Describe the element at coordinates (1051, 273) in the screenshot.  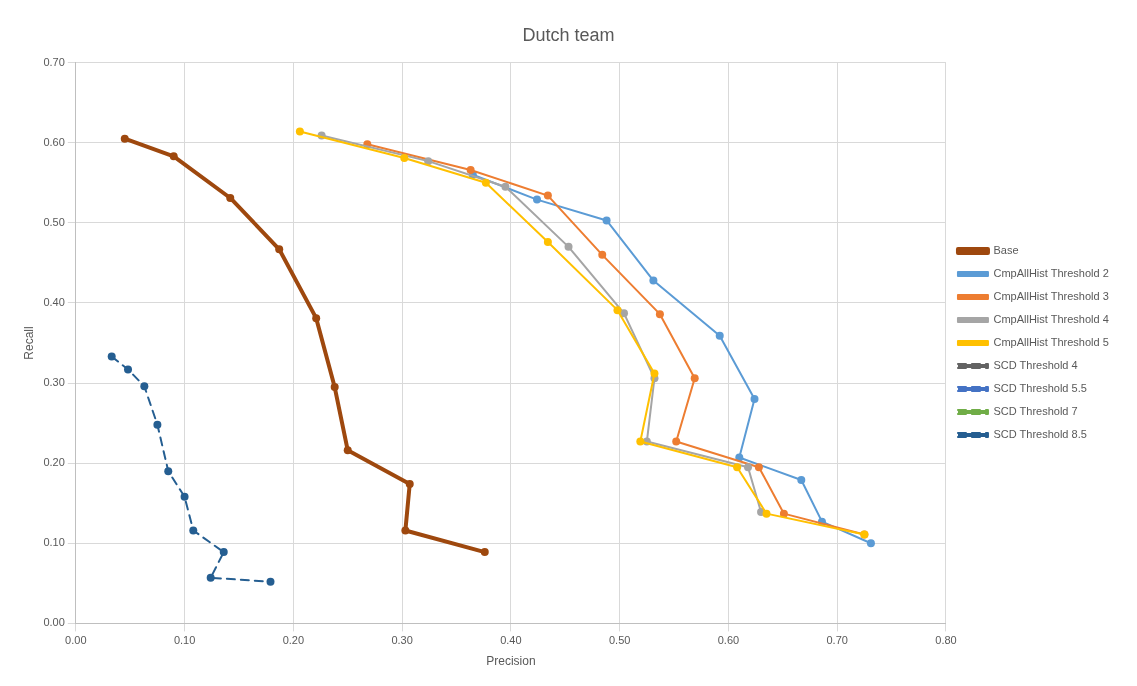
I see `legend-label: CmpAllHist Threshold 2` at that location.